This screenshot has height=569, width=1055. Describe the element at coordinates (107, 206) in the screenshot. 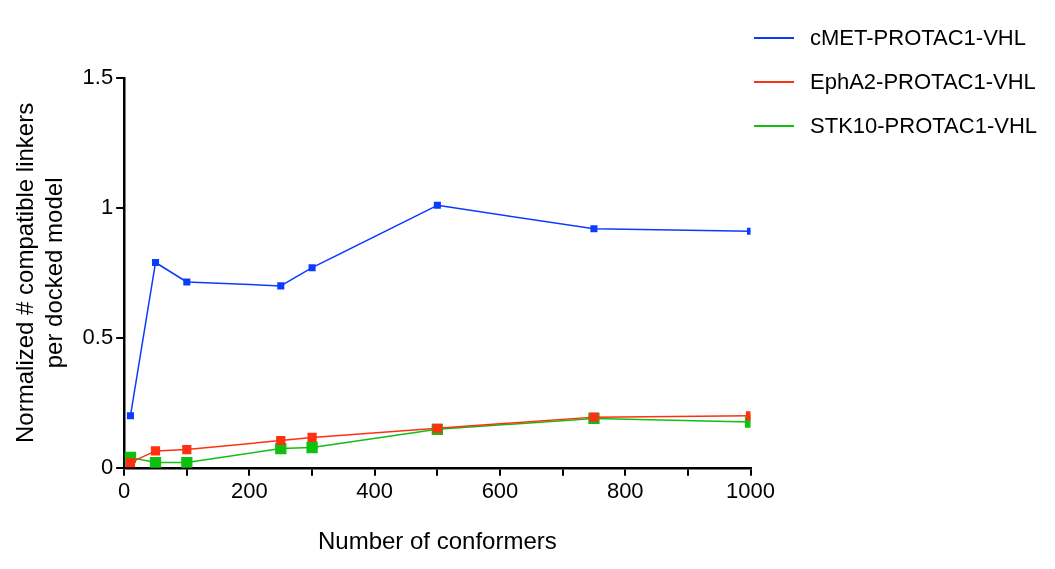

I see `y-tick-label: 1` at that location.